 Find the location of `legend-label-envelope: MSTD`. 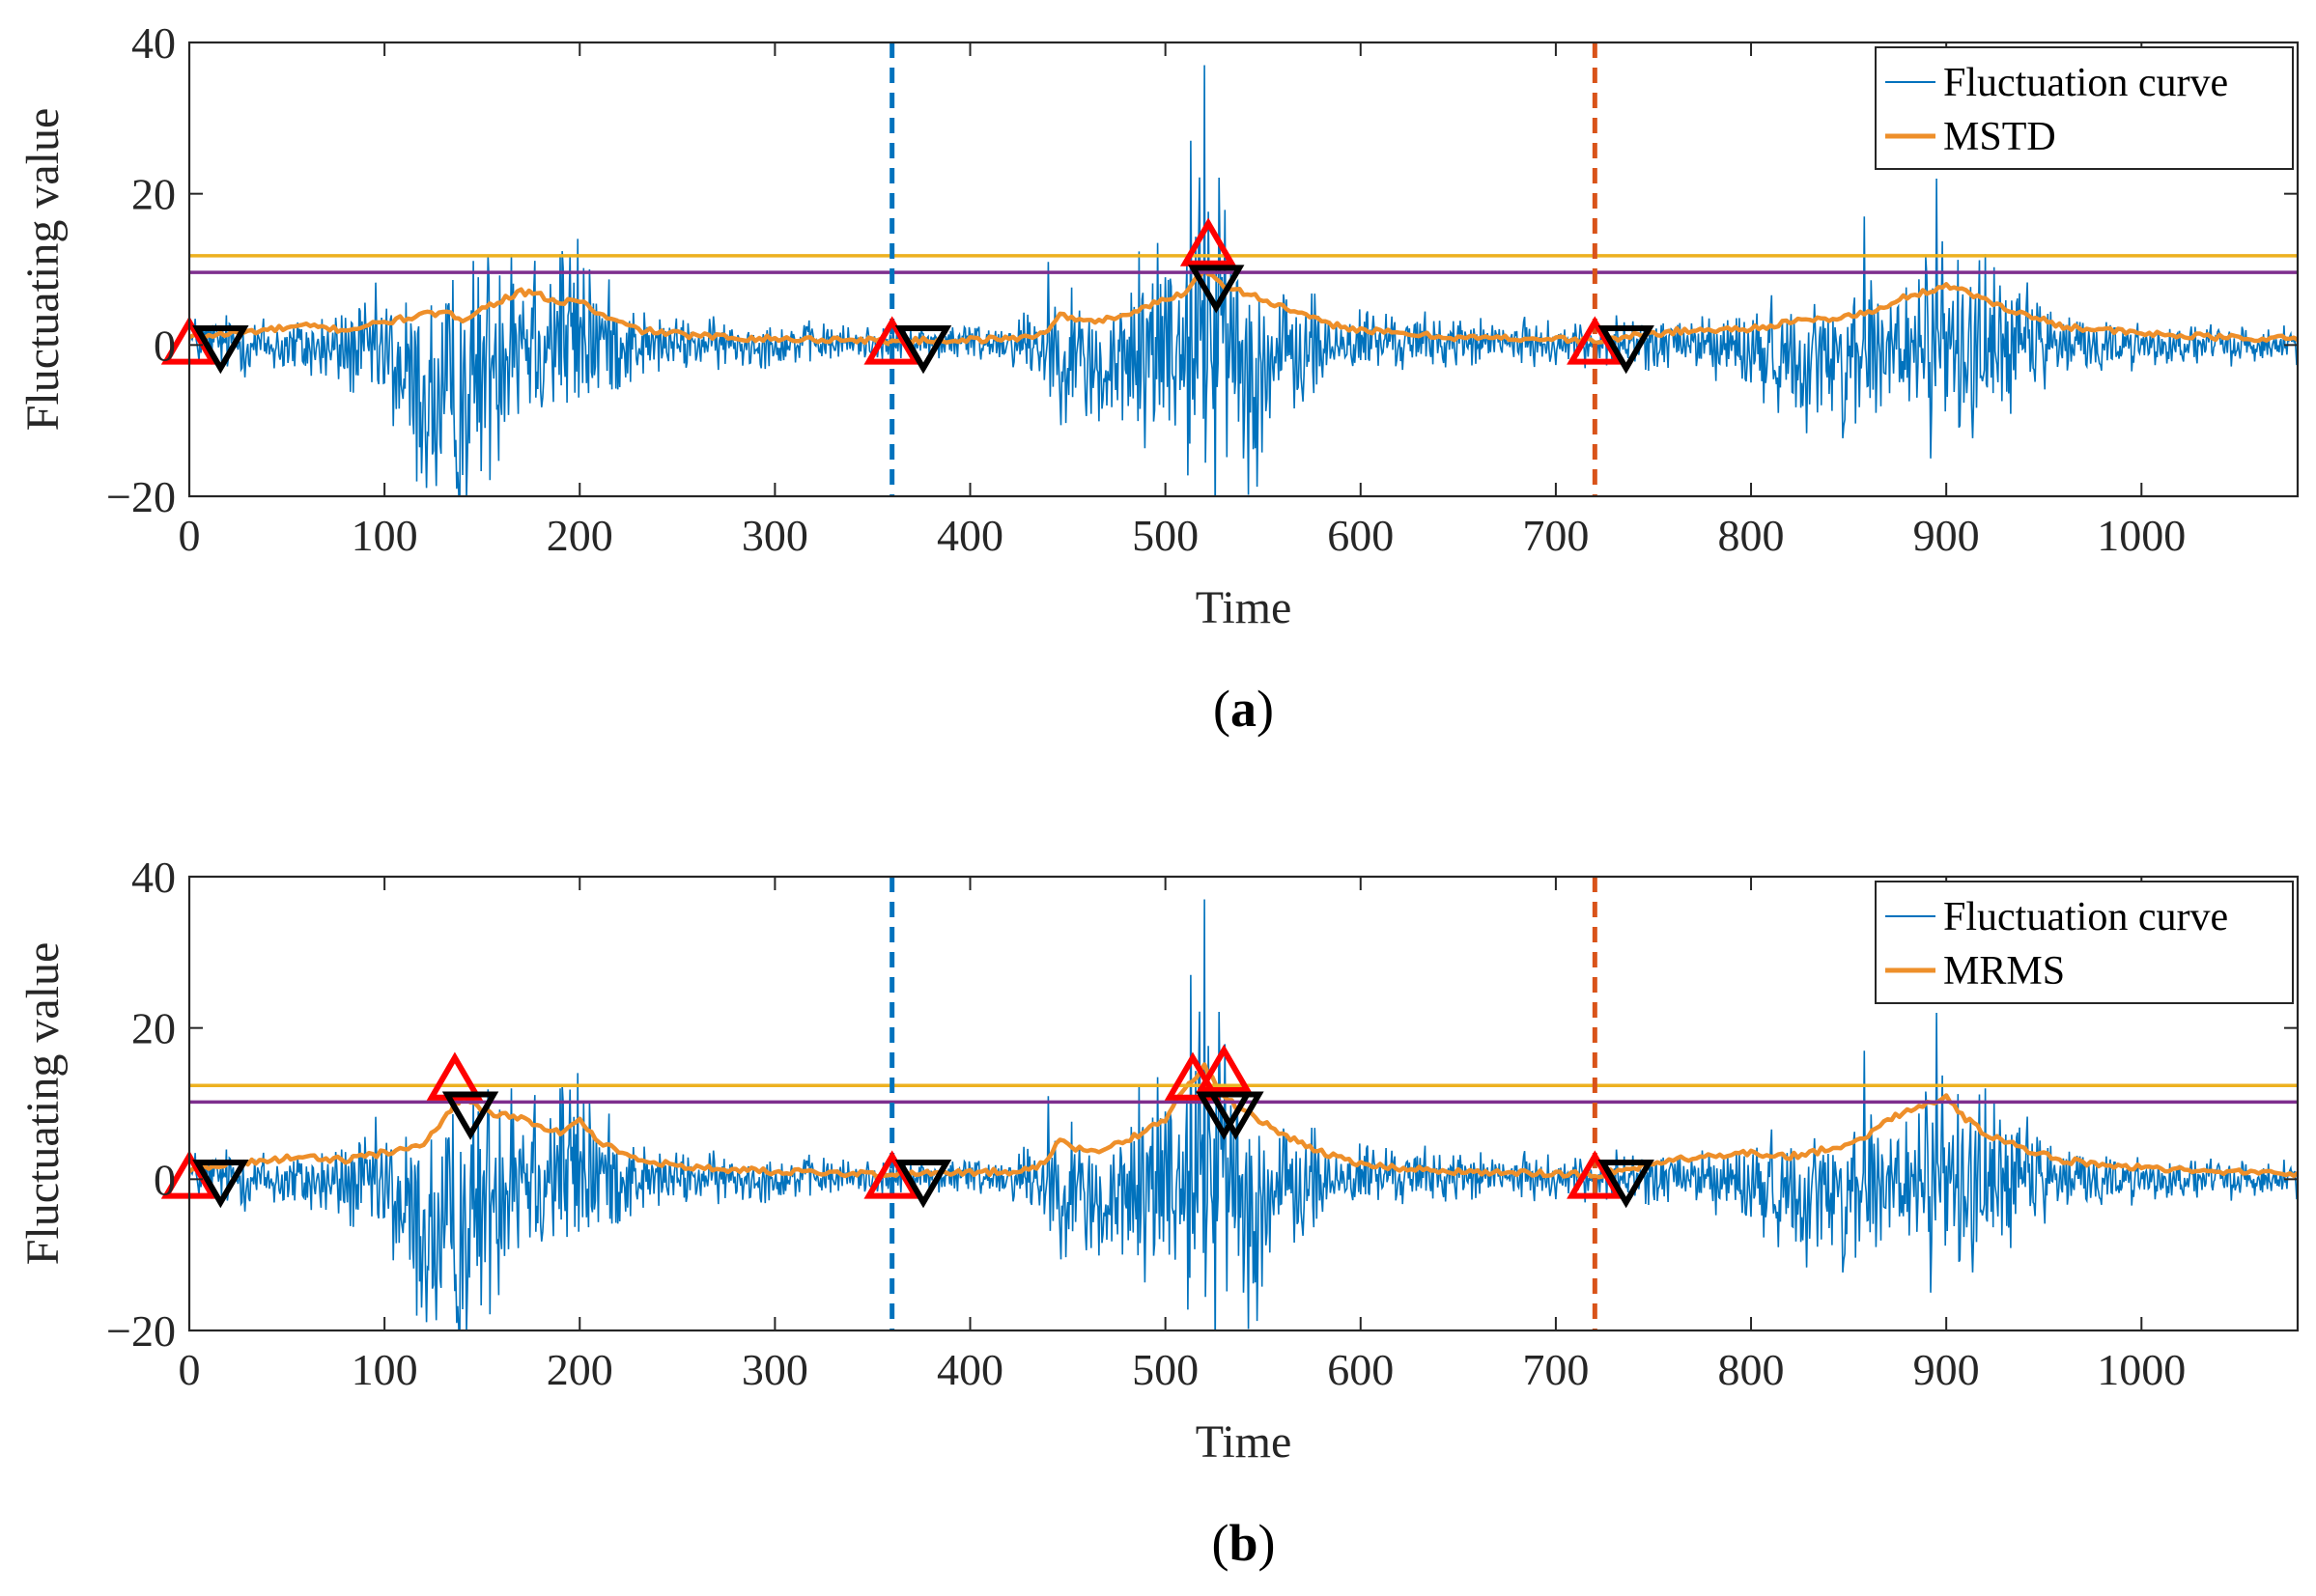

legend-label-envelope: MSTD is located at coordinates (1999, 137).